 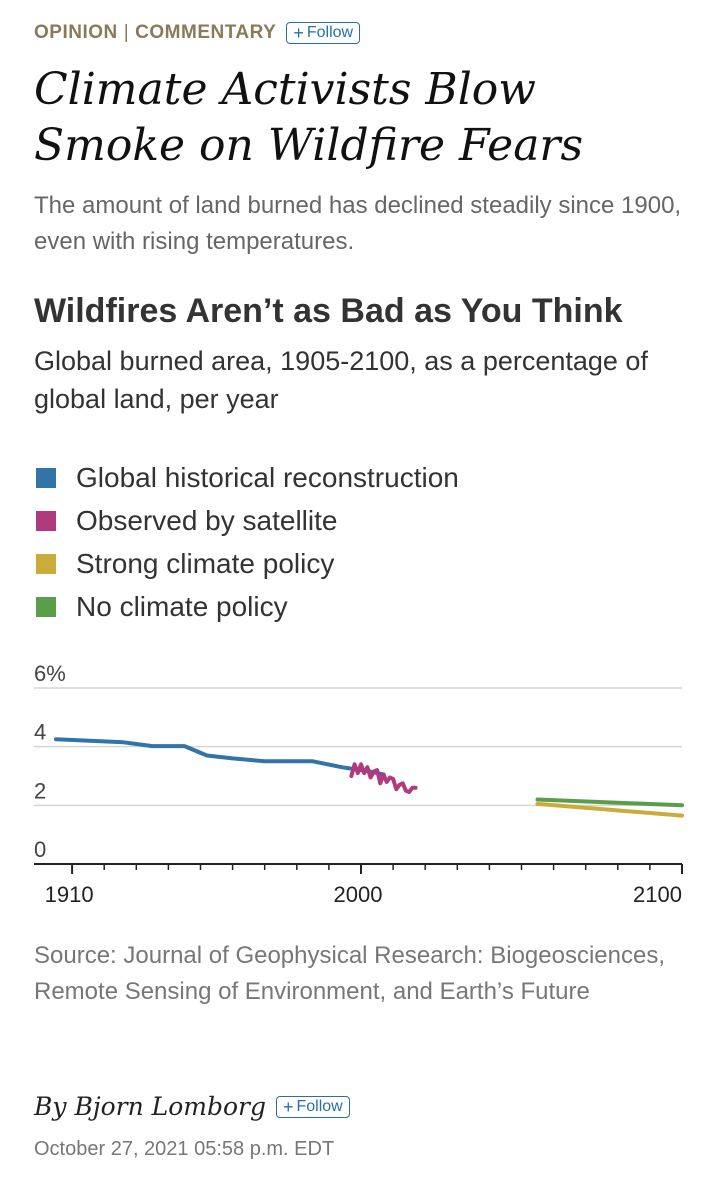 What do you see at coordinates (69, 894) in the screenshot?
I see `x-tick-label: 1910` at bounding box center [69, 894].